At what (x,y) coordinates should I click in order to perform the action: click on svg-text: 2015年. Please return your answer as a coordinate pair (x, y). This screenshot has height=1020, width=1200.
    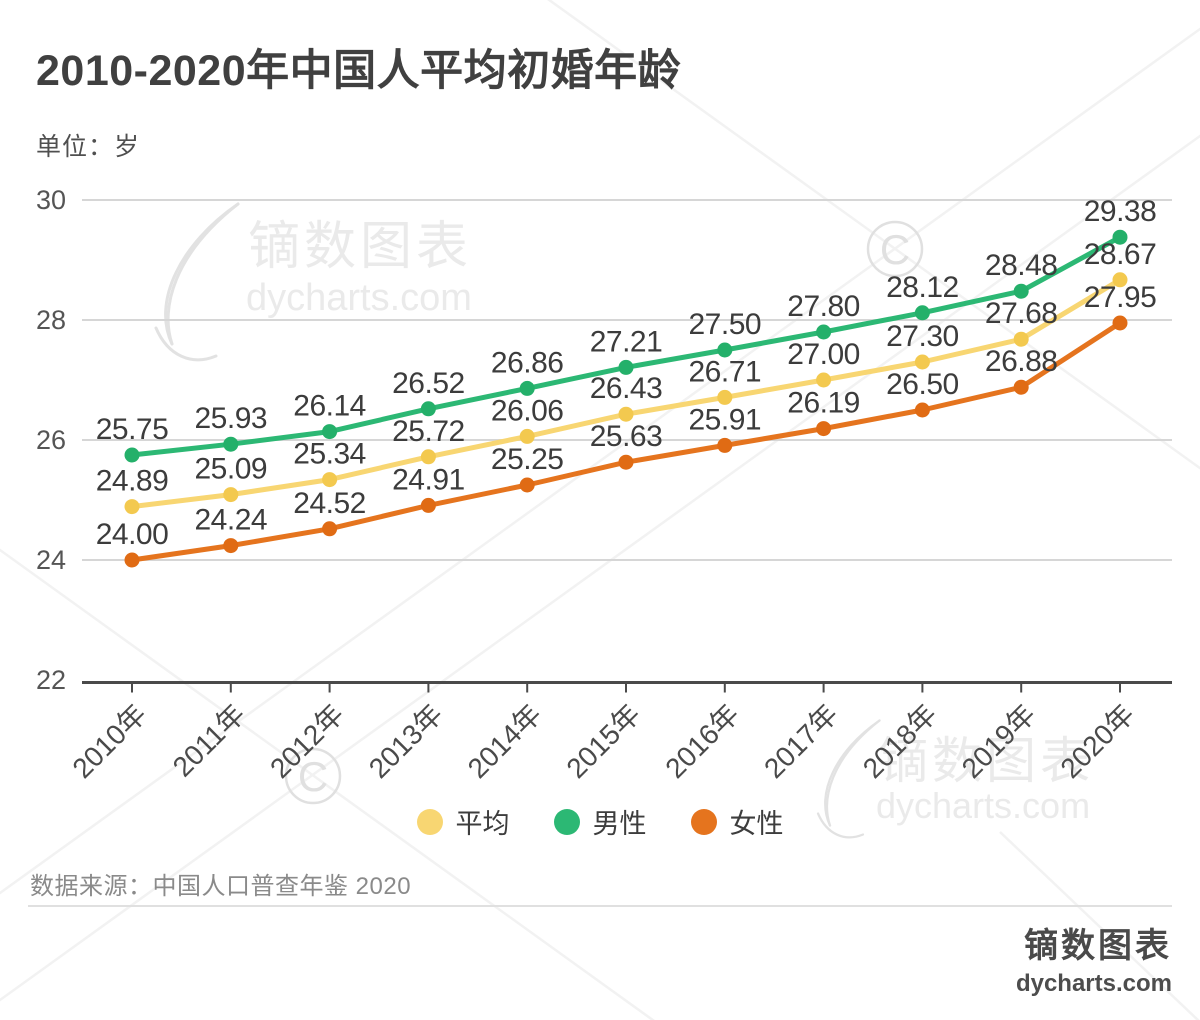
    Looking at the image, I should click on (603, 741).